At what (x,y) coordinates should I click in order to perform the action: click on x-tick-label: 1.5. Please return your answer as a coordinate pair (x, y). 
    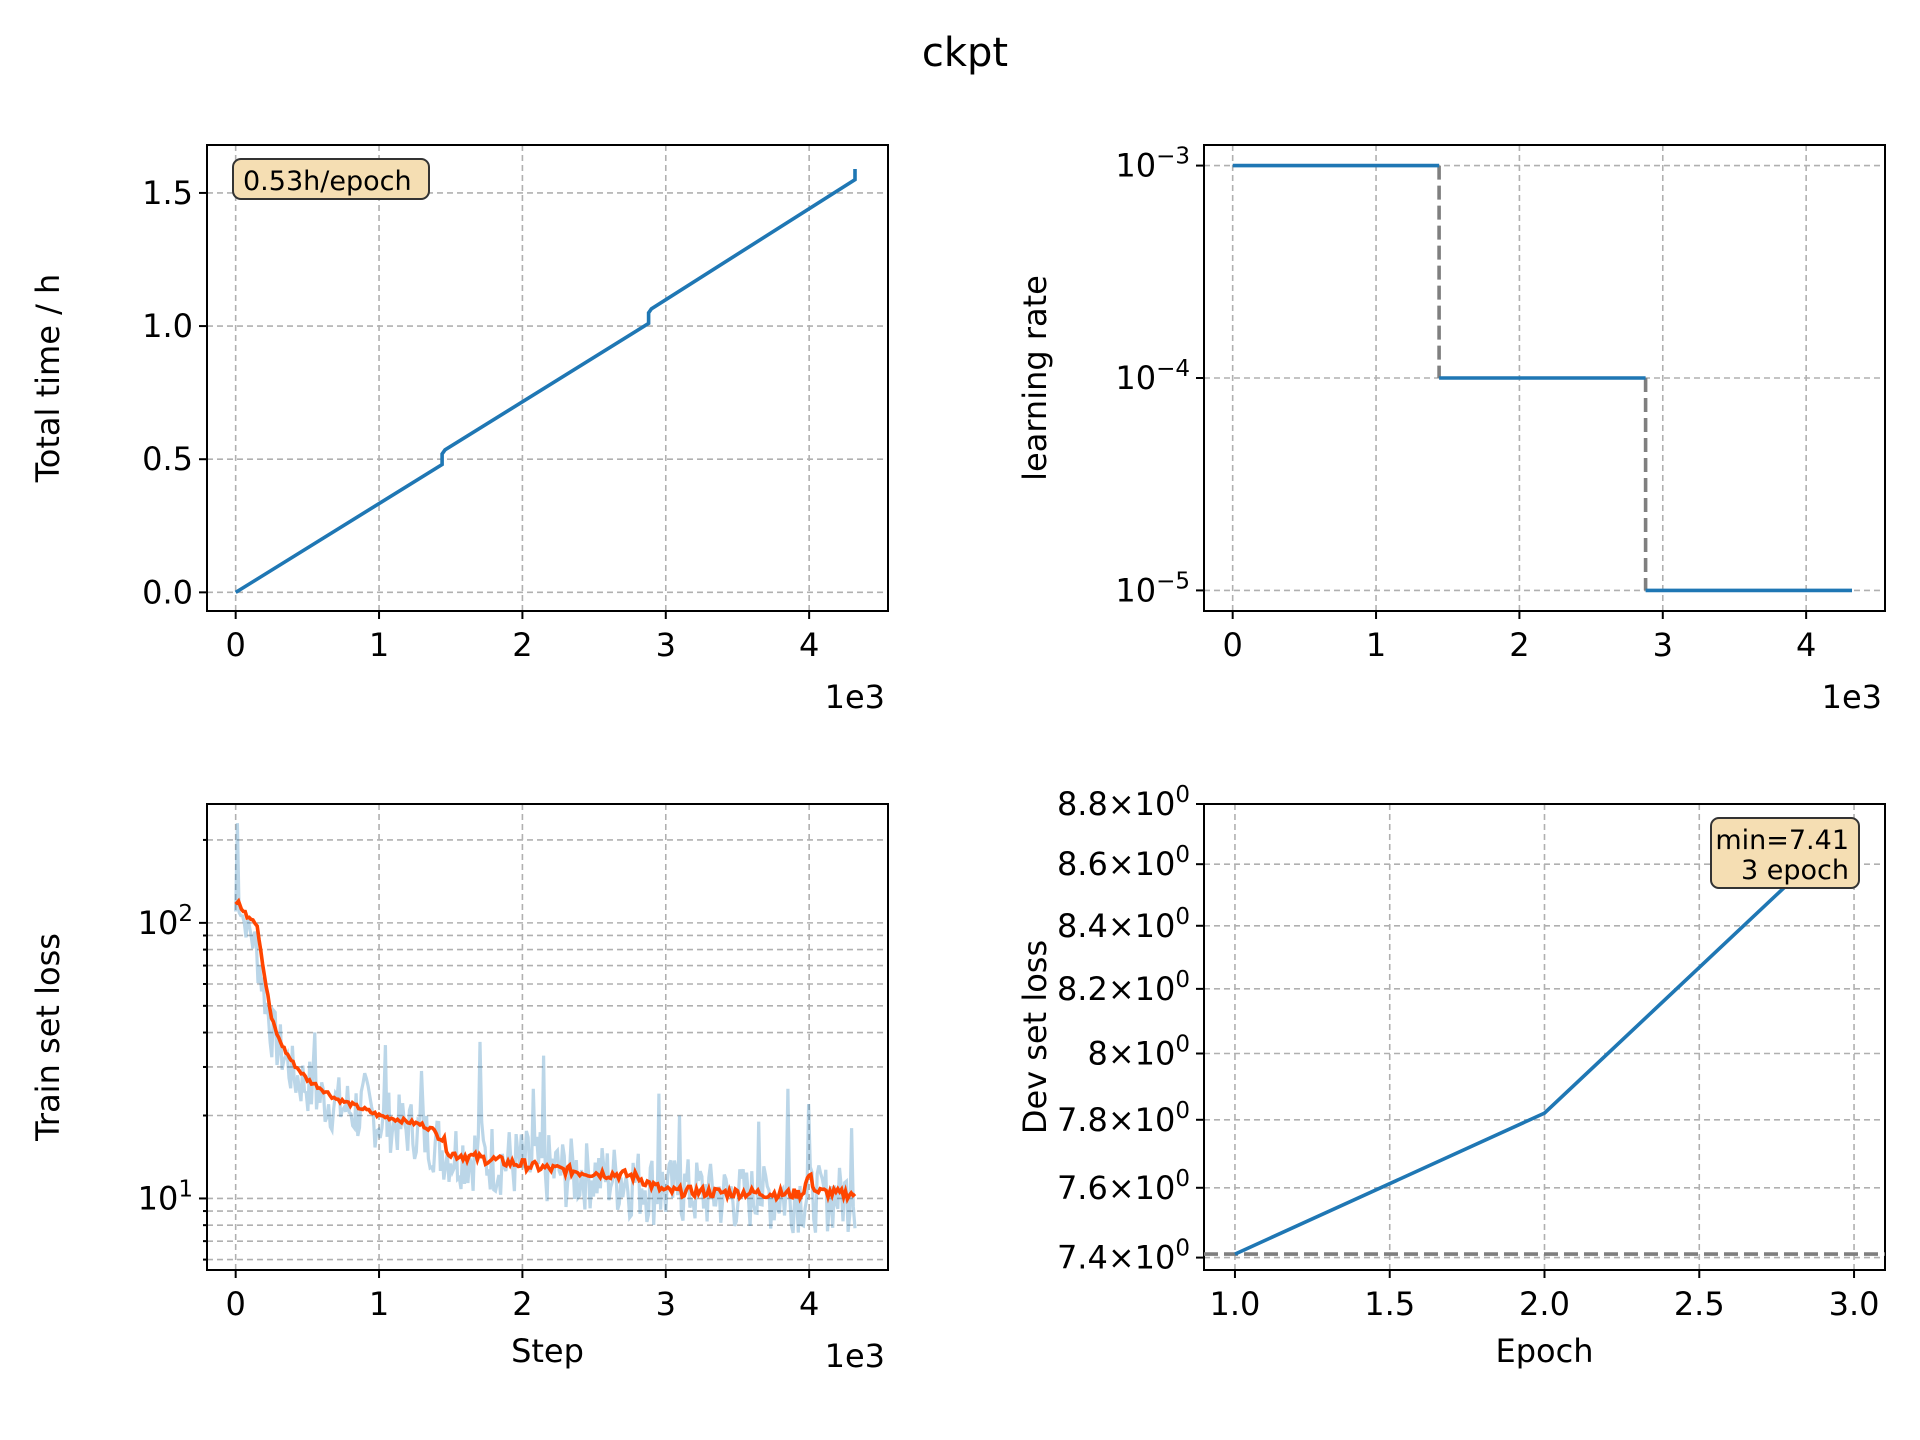
    Looking at the image, I should click on (1389, 1304).